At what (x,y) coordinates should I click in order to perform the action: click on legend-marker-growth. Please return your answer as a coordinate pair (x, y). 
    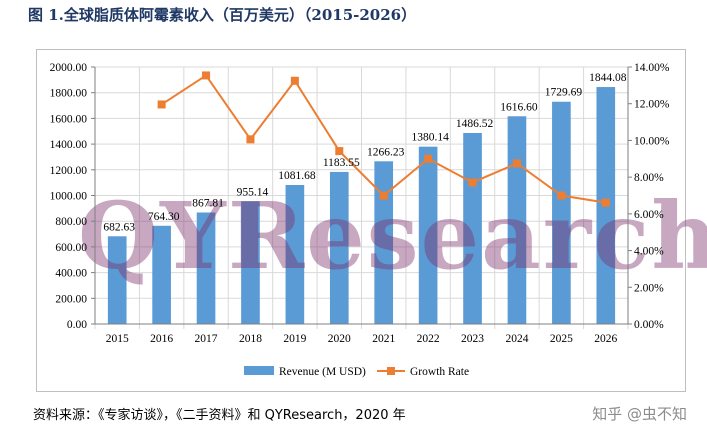
    Looking at the image, I should click on (391, 371).